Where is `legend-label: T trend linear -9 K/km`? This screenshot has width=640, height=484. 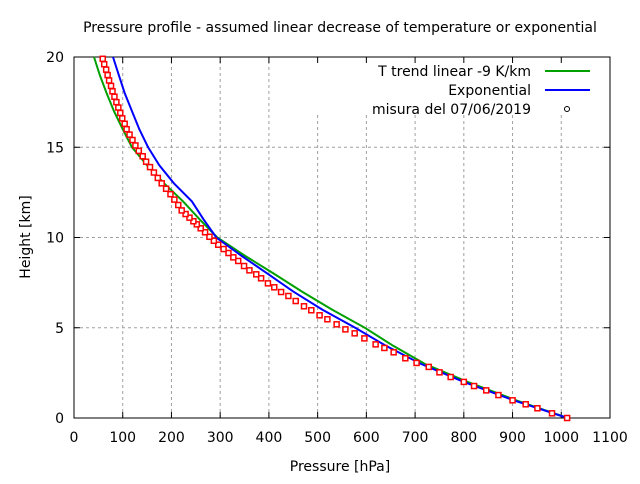
legend-label: T trend linear -9 K/km is located at coordinates (454, 72).